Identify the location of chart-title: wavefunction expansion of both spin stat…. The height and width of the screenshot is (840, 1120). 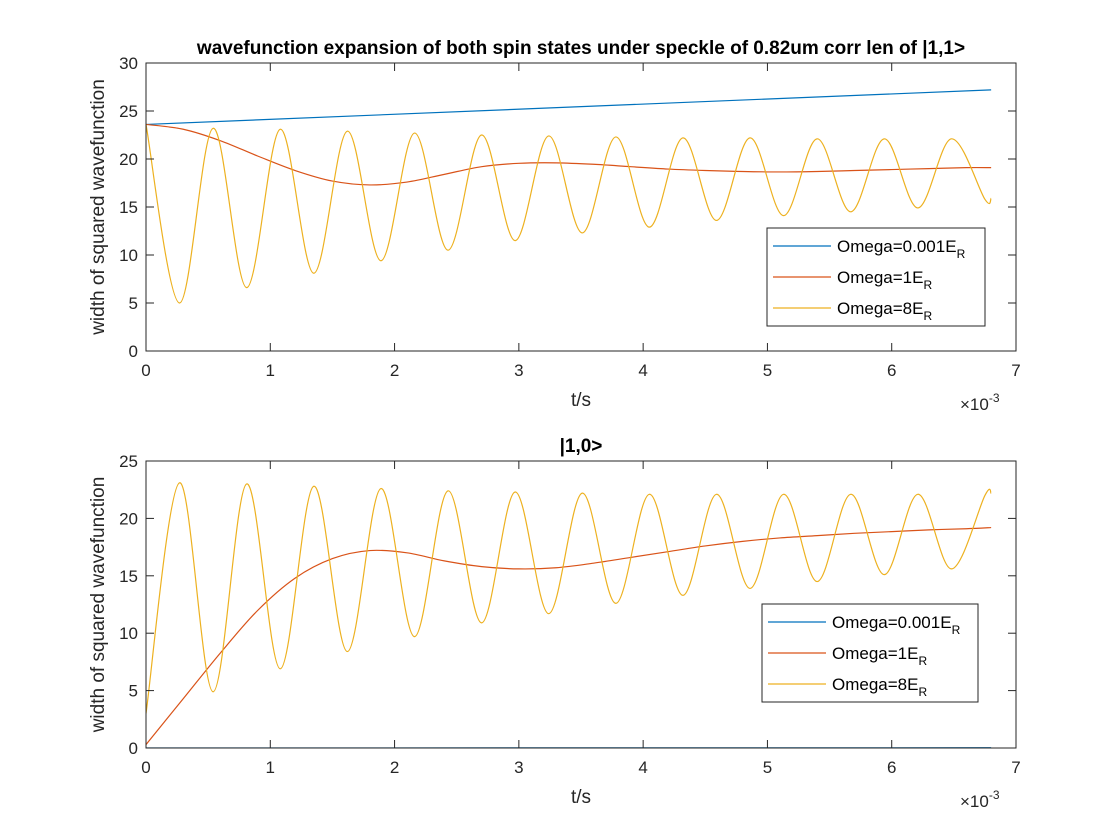
(580, 48).